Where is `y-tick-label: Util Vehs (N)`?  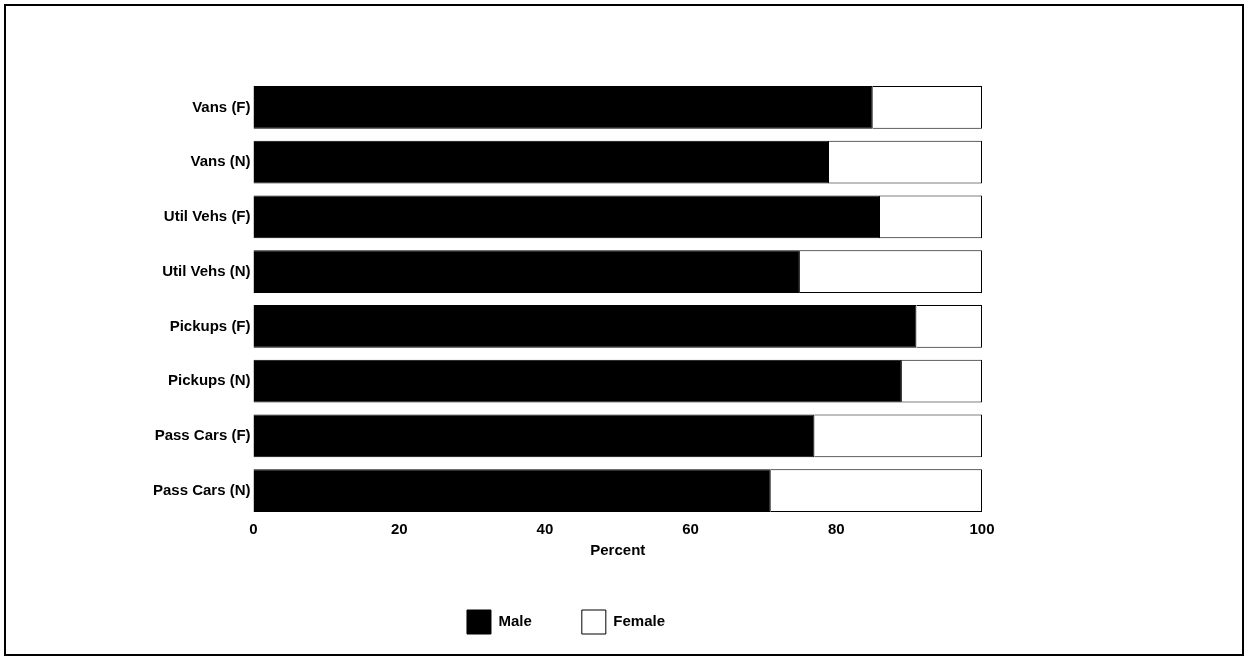 y-tick-label: Util Vehs (N) is located at coordinates (206, 270).